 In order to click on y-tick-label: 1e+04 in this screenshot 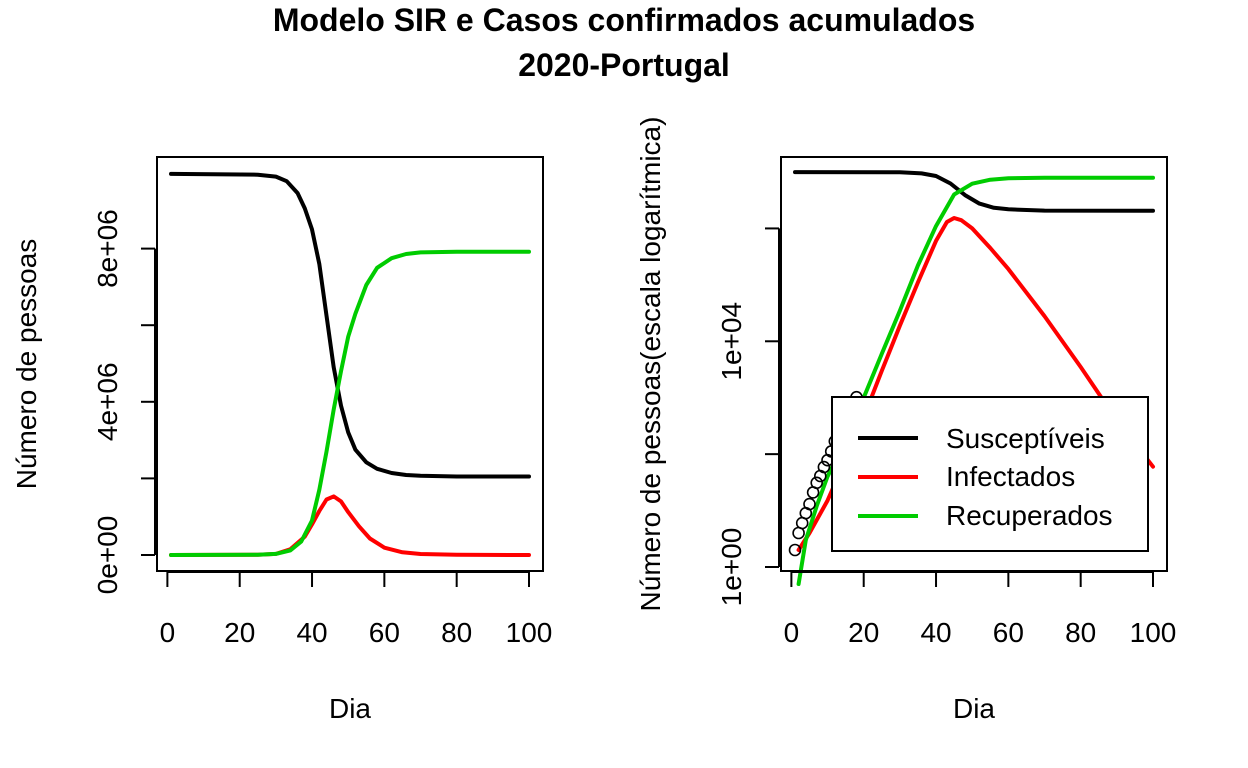, I will do `click(731, 341)`.